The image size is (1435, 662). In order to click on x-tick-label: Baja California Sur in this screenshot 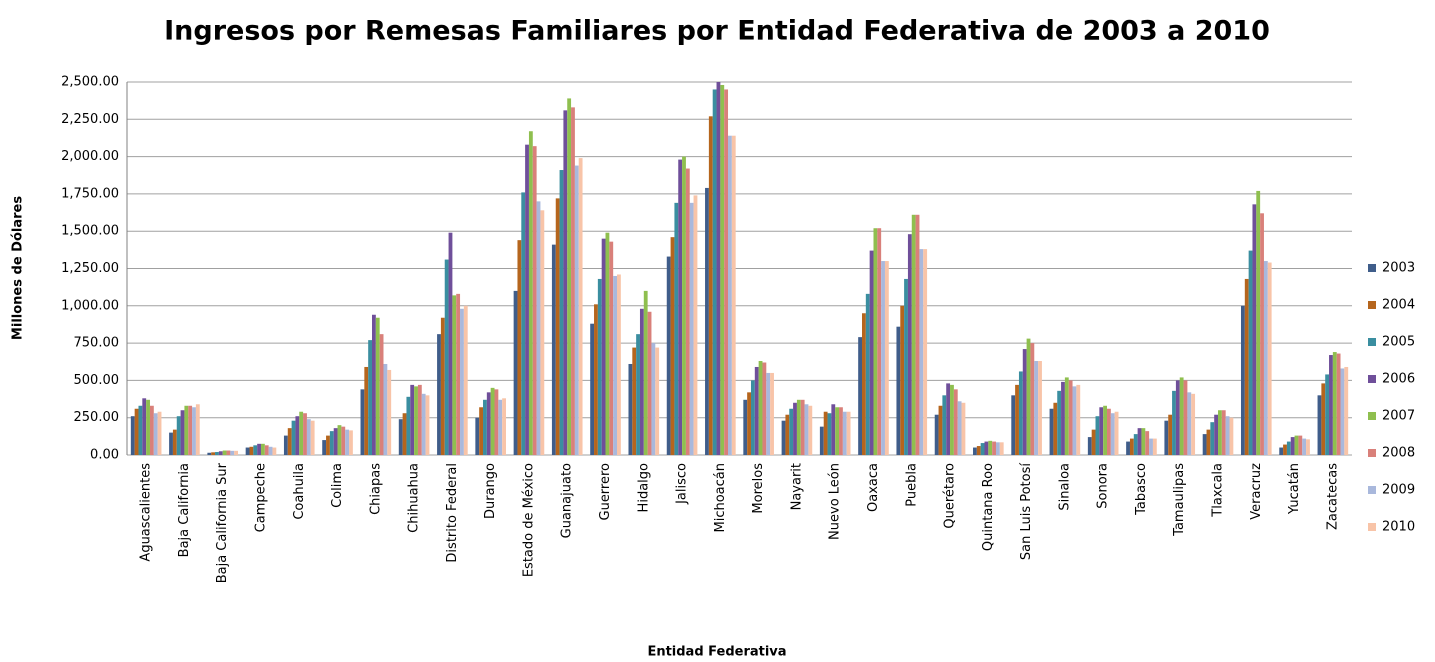, I will do `click(222, 522)`.